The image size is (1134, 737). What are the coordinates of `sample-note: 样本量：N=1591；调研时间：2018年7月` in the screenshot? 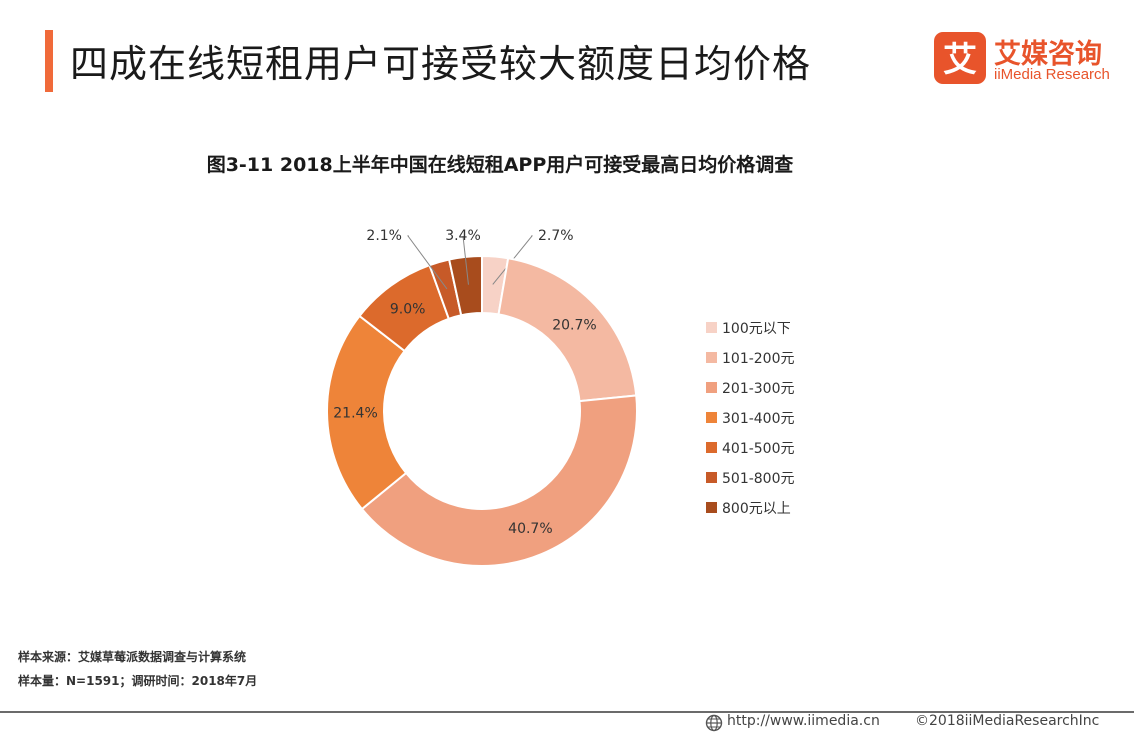 It's located at (138, 681).